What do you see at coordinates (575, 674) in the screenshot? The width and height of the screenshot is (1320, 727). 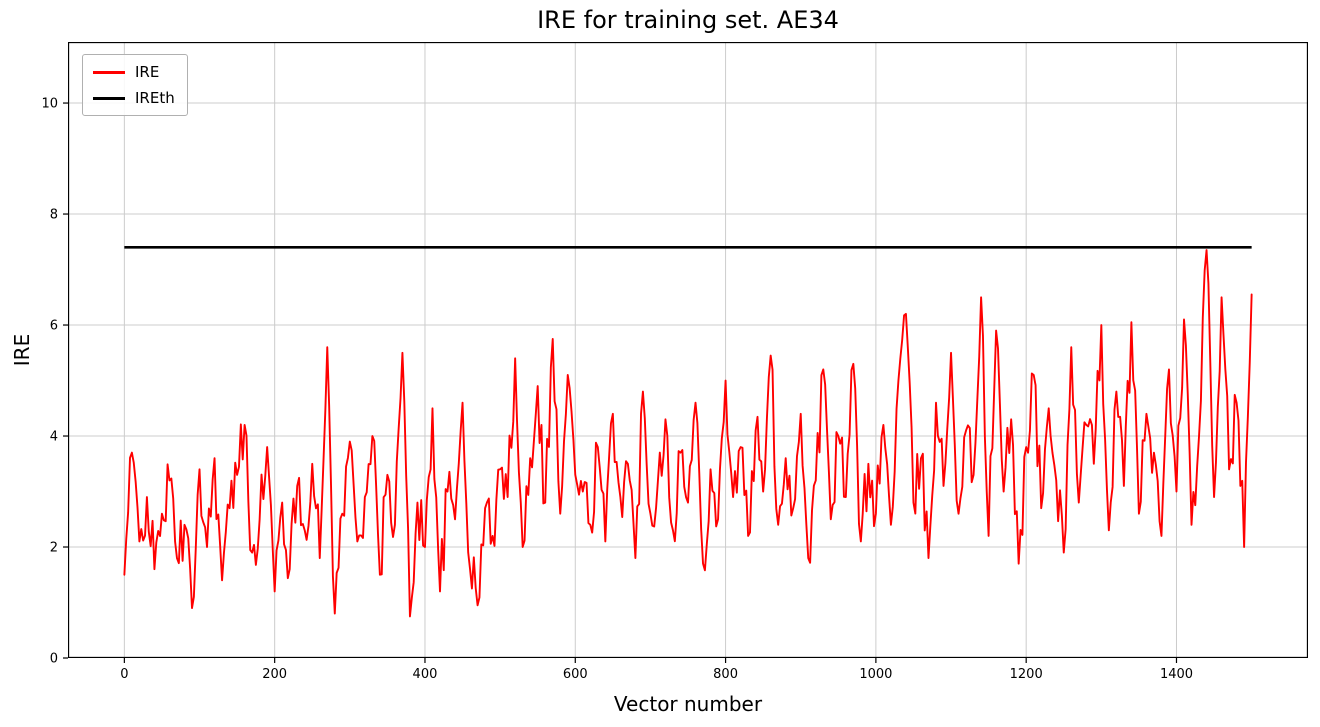 I see `x-tick-label: 600` at bounding box center [575, 674].